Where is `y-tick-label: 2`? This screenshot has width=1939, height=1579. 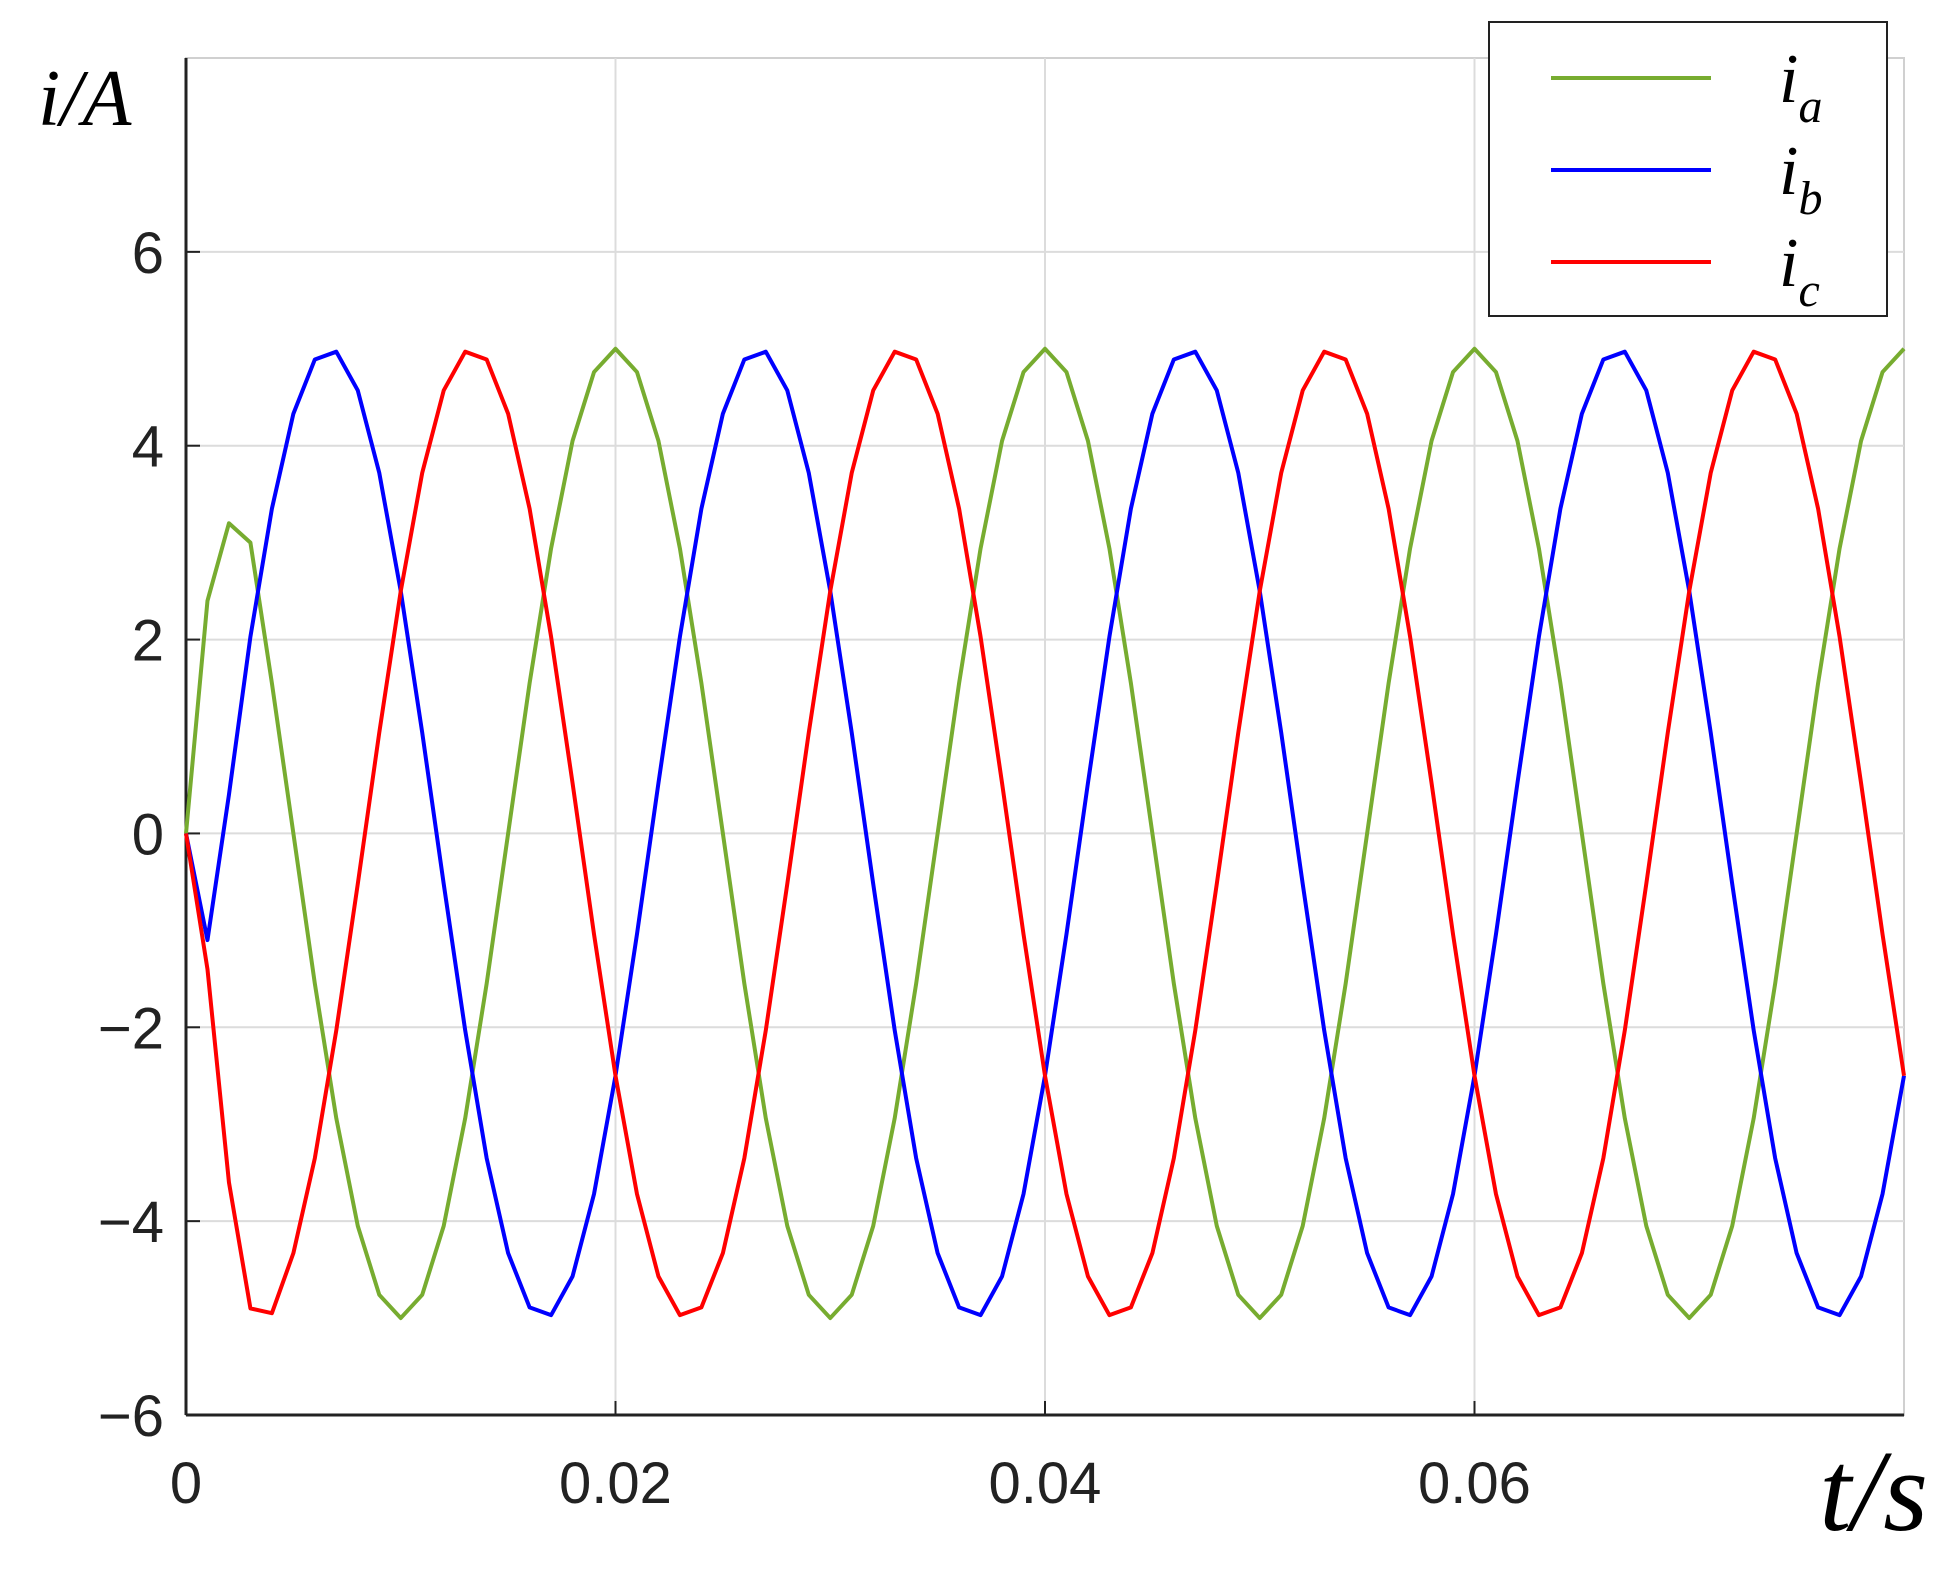
y-tick-label: 2 is located at coordinates (148, 641).